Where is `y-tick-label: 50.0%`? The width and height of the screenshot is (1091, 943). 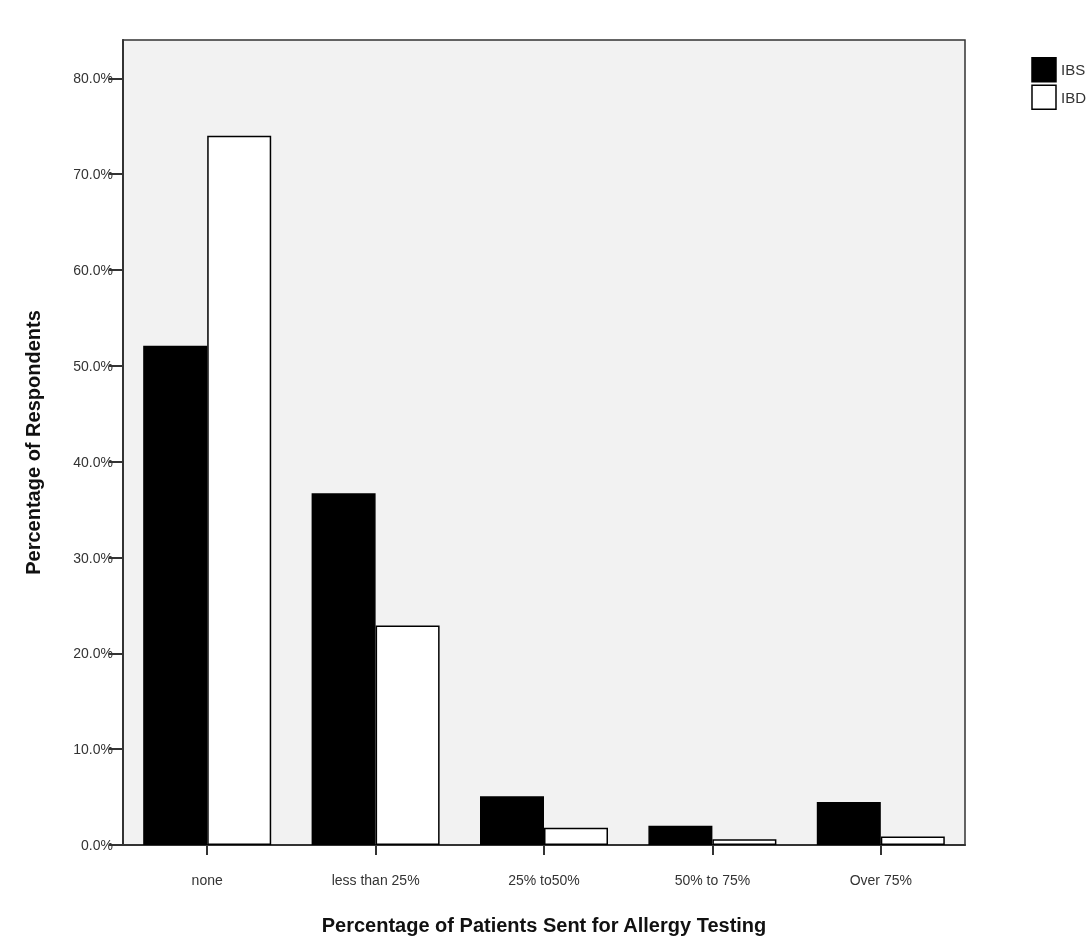 y-tick-label: 50.0% is located at coordinates (93, 365).